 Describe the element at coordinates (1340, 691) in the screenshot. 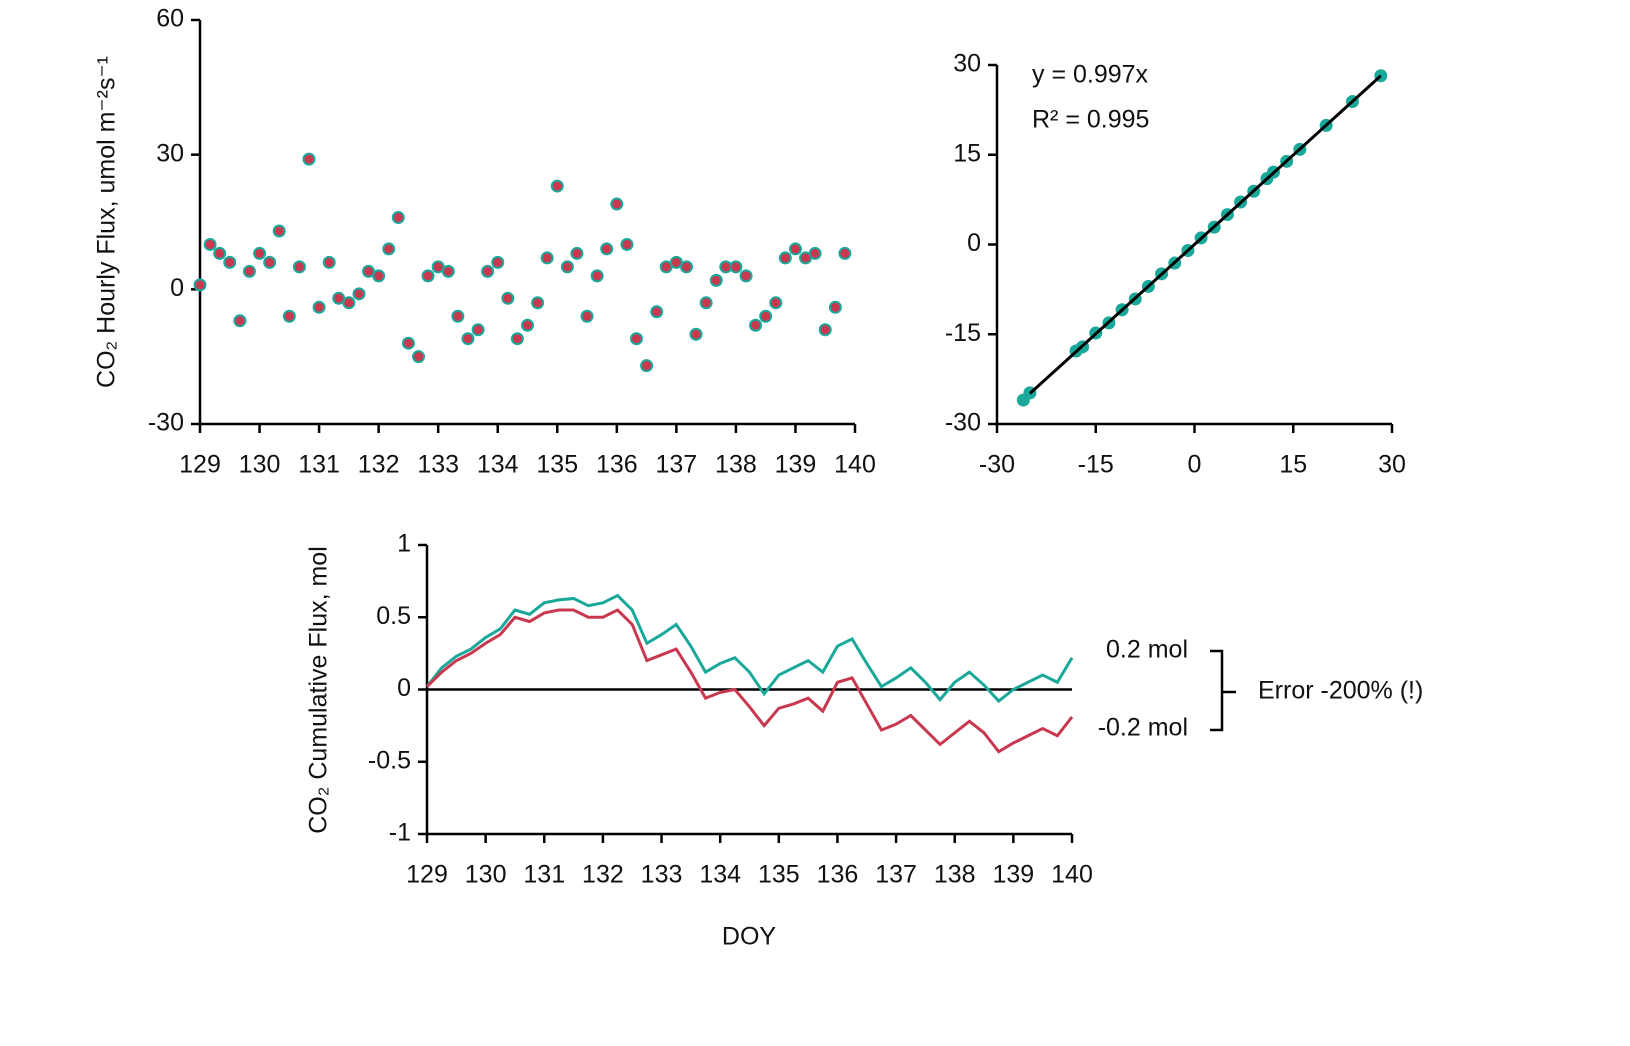

I see `annotation: Error -200% (!)` at that location.